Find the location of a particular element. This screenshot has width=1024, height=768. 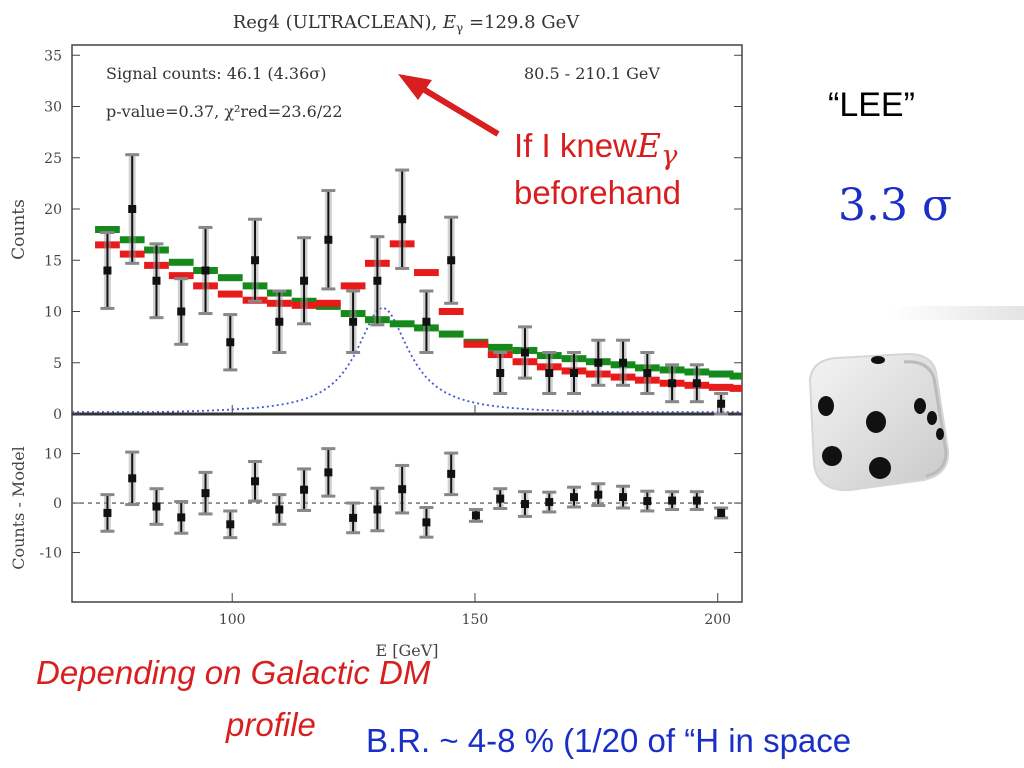

red-arrow-icon is located at coordinates (458, 110).